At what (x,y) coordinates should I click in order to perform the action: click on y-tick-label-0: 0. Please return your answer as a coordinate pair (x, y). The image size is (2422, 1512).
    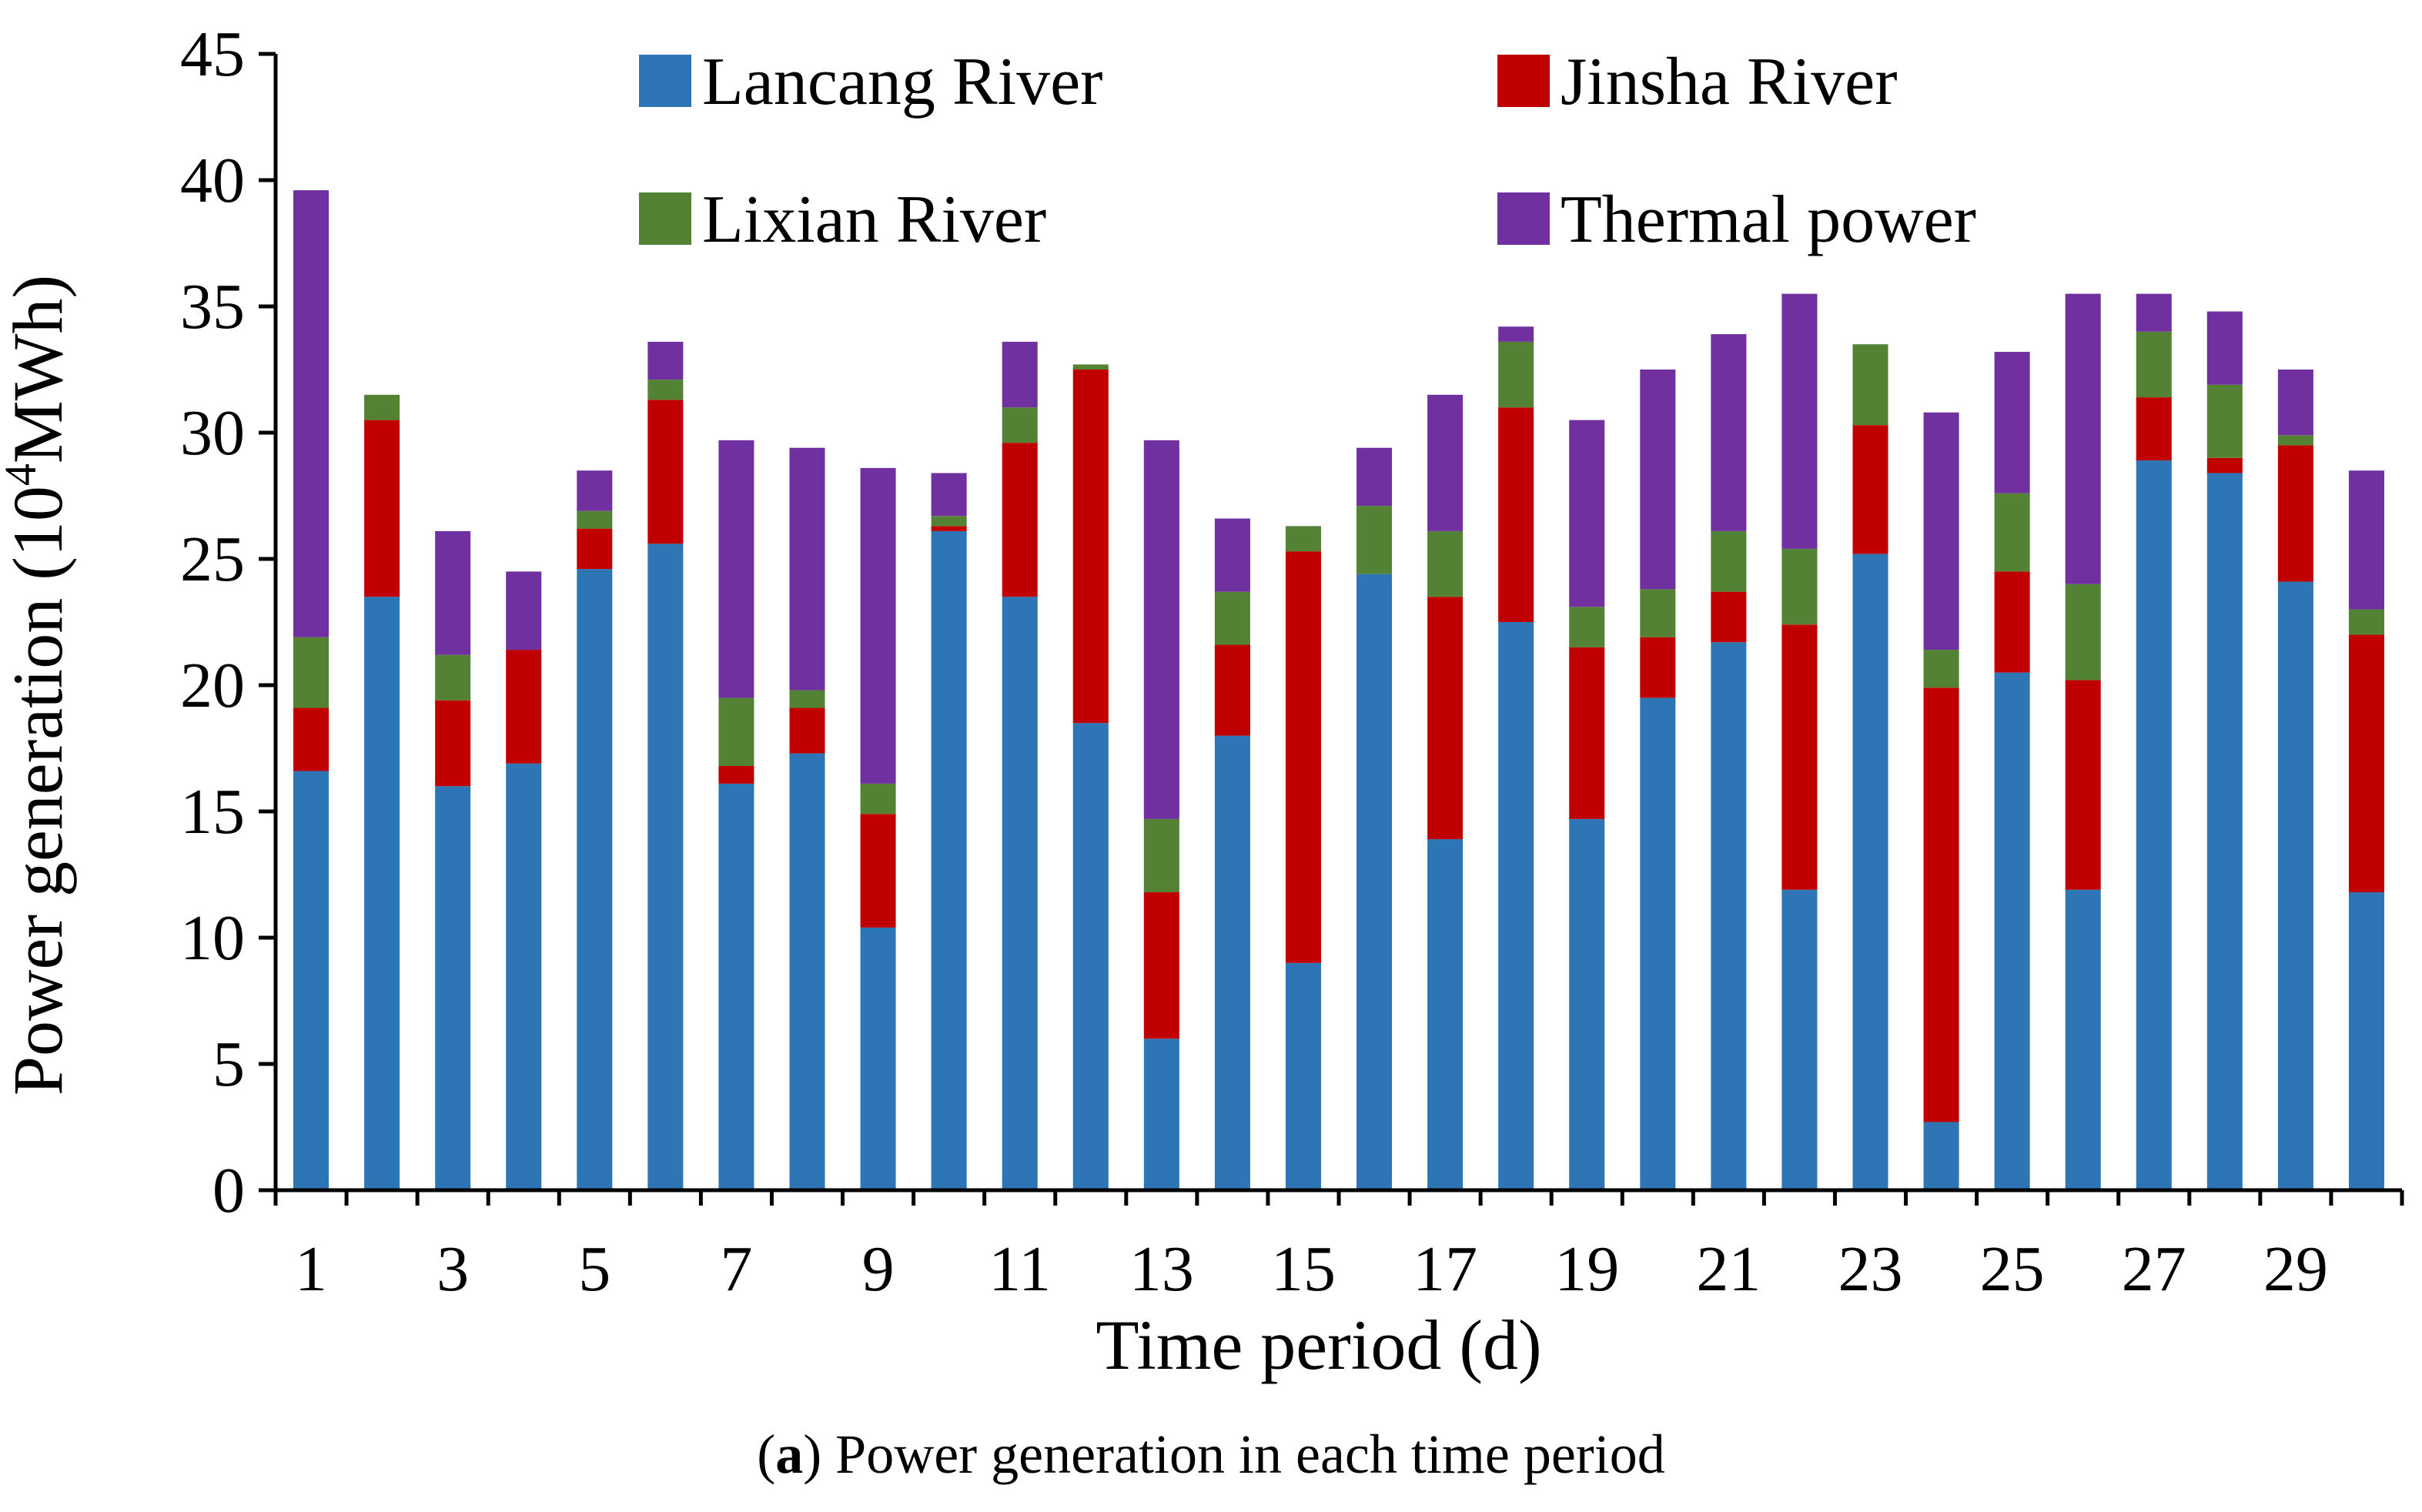
    Looking at the image, I should click on (229, 1190).